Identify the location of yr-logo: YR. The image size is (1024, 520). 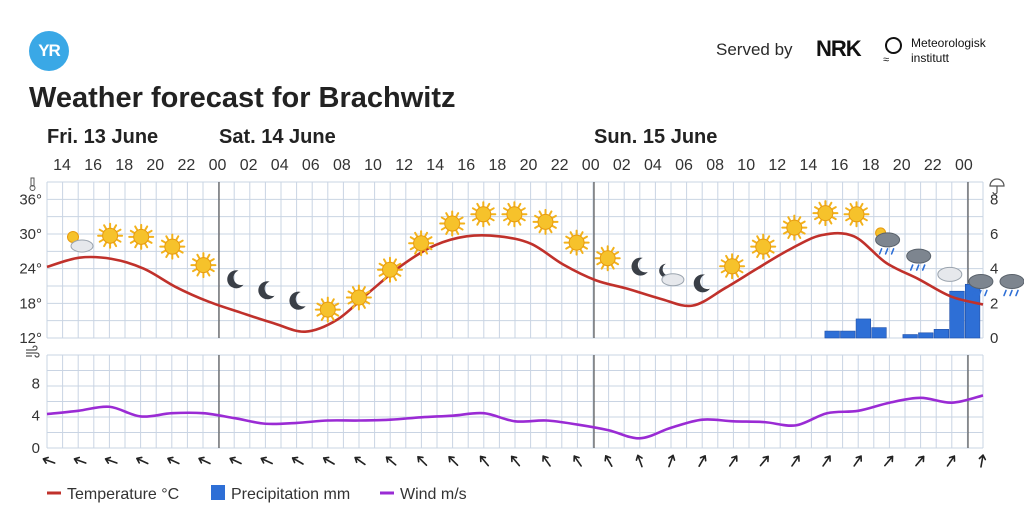
(49, 51).